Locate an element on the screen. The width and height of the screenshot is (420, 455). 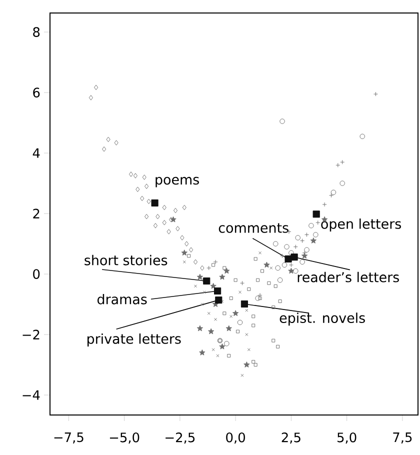
x-tick-label: −5,0 is located at coordinates (125, 438).